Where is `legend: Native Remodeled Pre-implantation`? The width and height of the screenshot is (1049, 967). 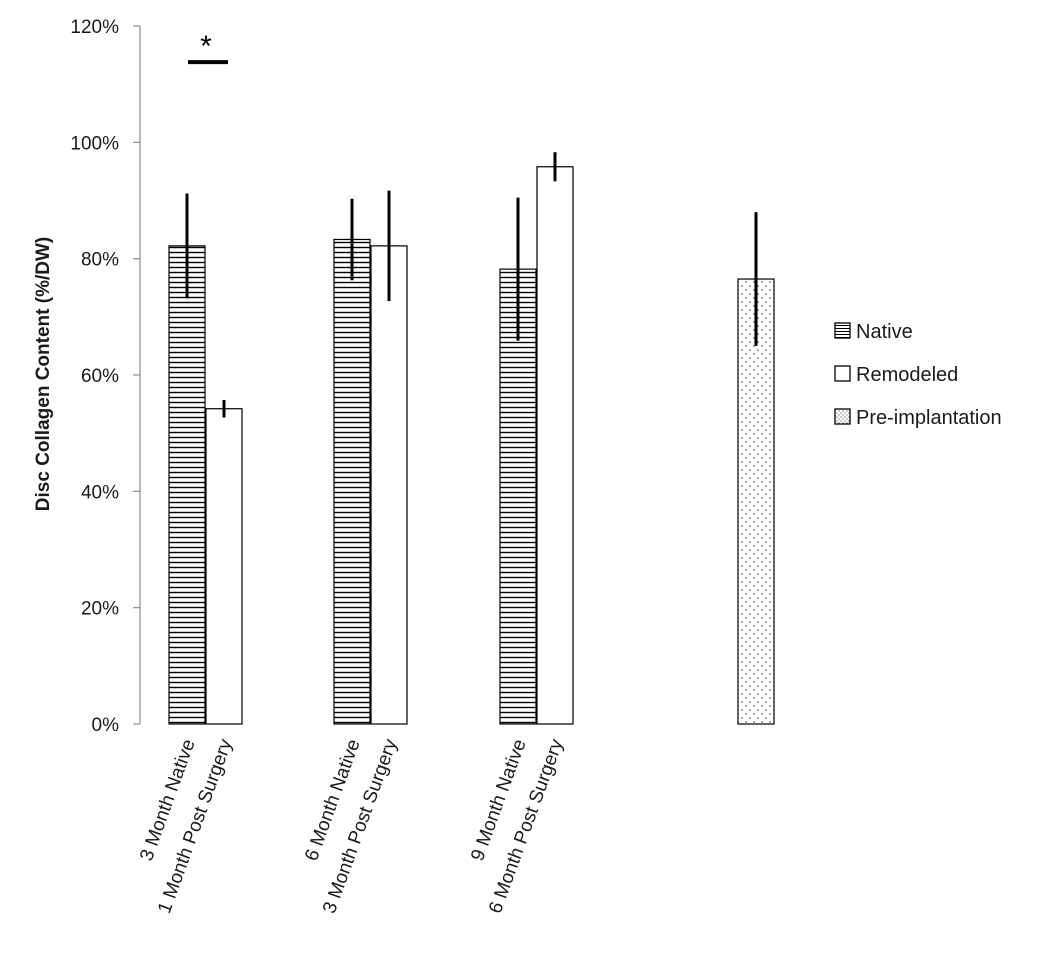 legend: Native Remodeled Pre-implantation is located at coordinates (918, 375).